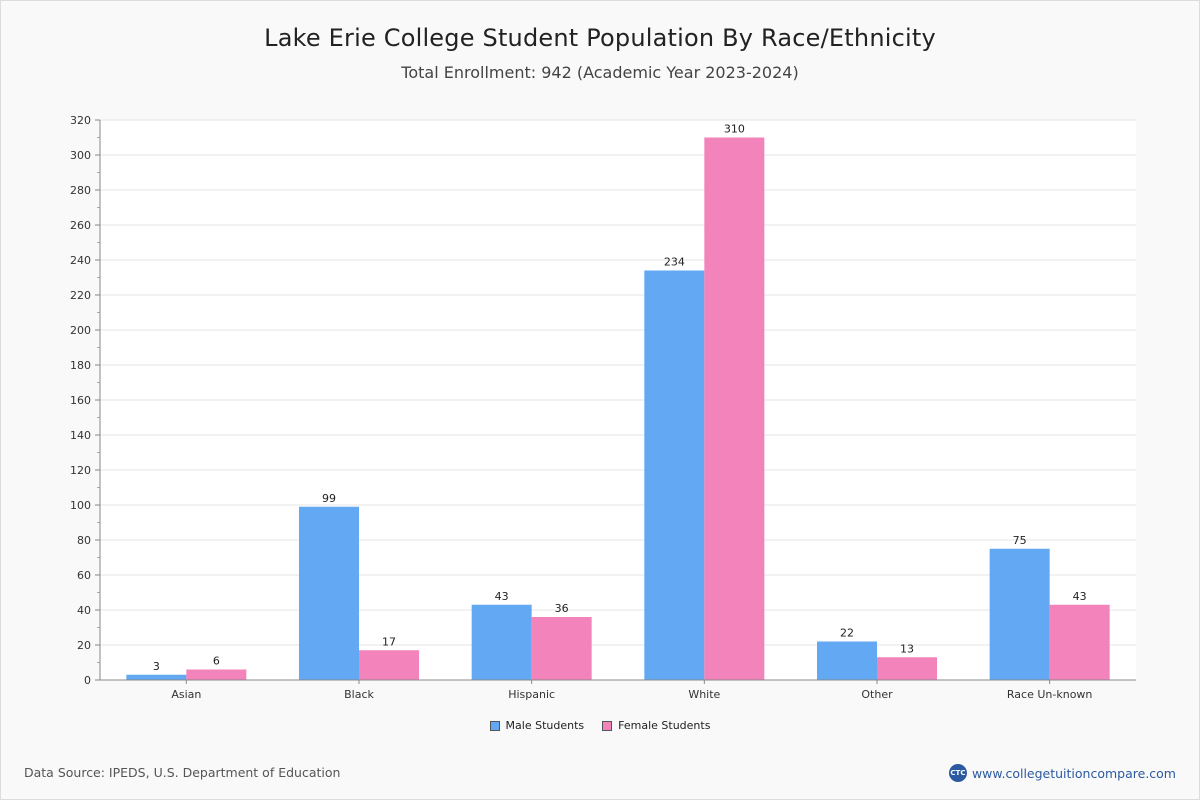 This screenshot has width=1200, height=800. Describe the element at coordinates (84, 610) in the screenshot. I see `y-tick-label: 40` at that location.